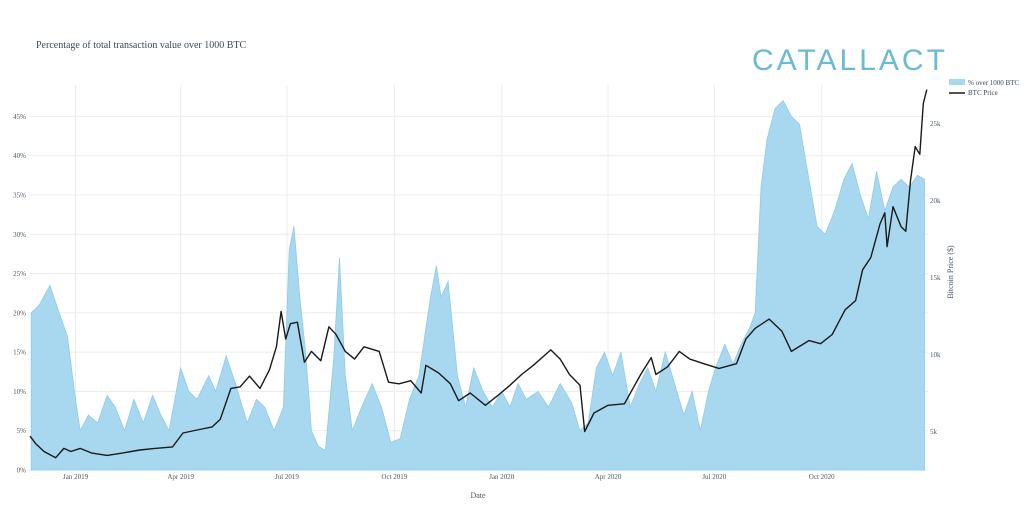  What do you see at coordinates (850, 60) in the screenshot?
I see `catallact-logo: CATALLACT` at bounding box center [850, 60].